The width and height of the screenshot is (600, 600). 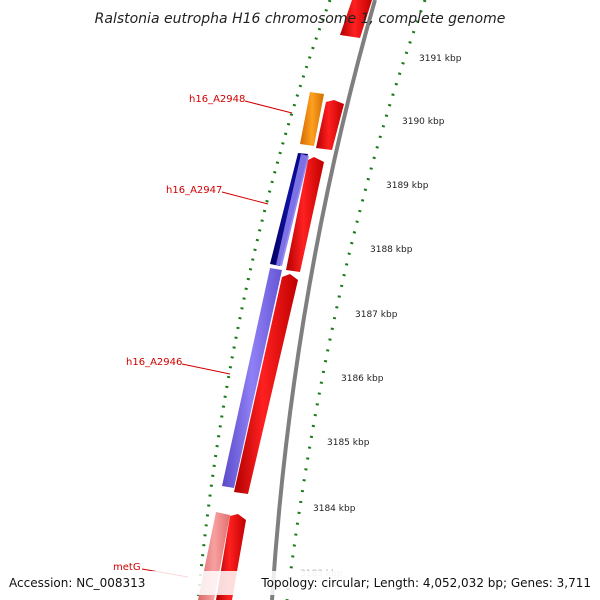 What do you see at coordinates (376, 315) in the screenshot?
I see `scale-tick-label: 3187 kbp` at bounding box center [376, 315].